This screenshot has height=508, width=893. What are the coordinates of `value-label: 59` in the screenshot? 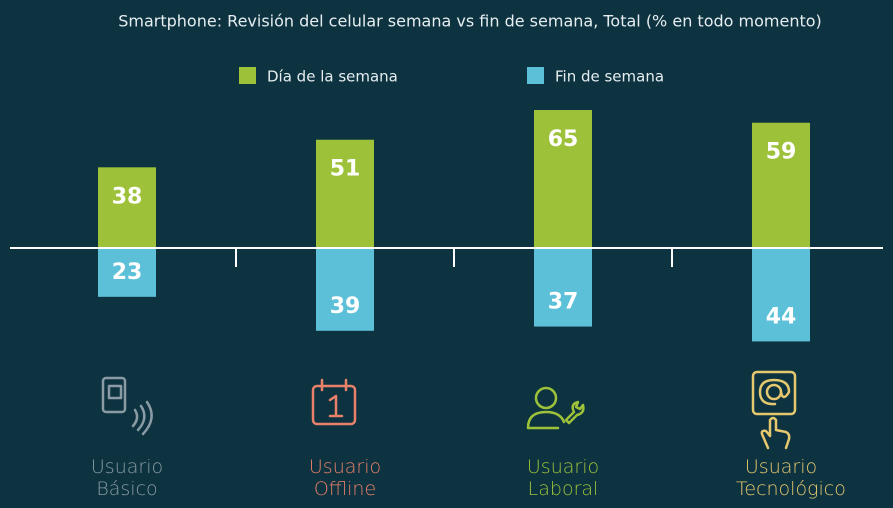 It's located at (781, 152).